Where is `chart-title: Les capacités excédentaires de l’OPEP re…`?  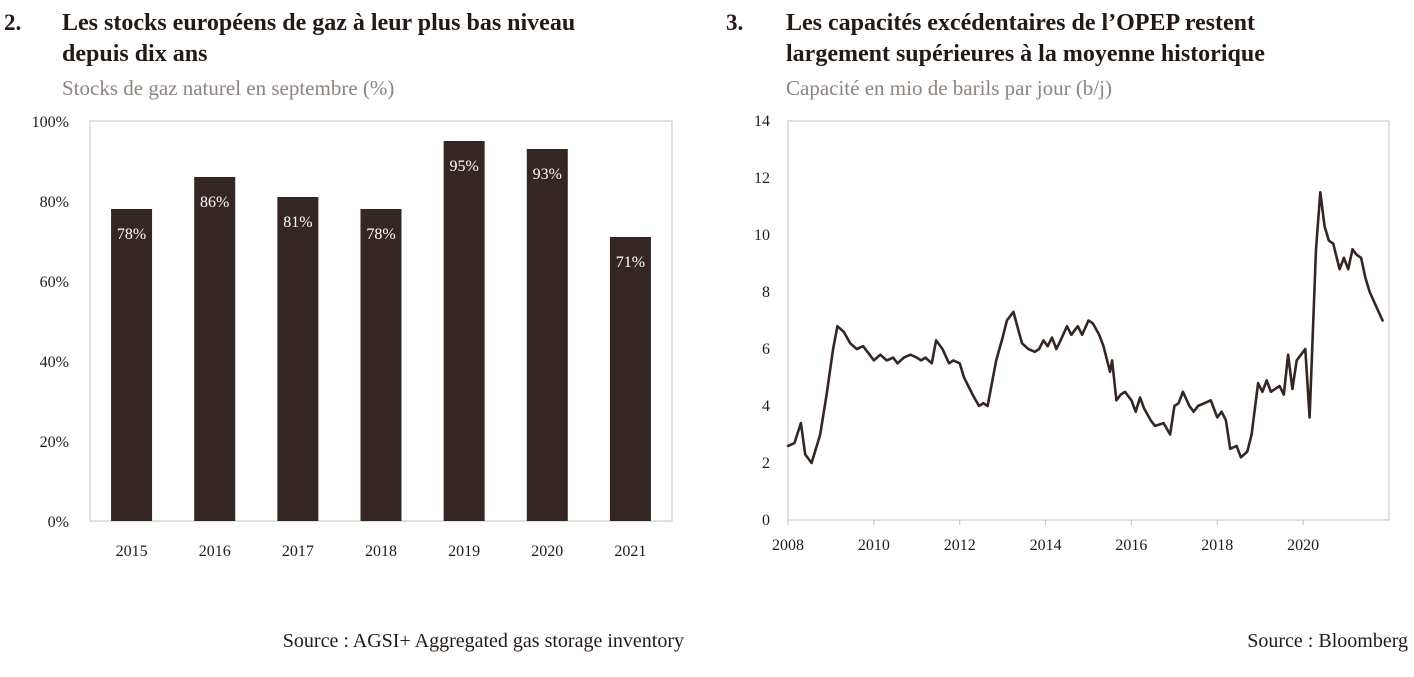 chart-title: Les capacités excédentaires de l’OPEP re… is located at coordinates (1025, 39).